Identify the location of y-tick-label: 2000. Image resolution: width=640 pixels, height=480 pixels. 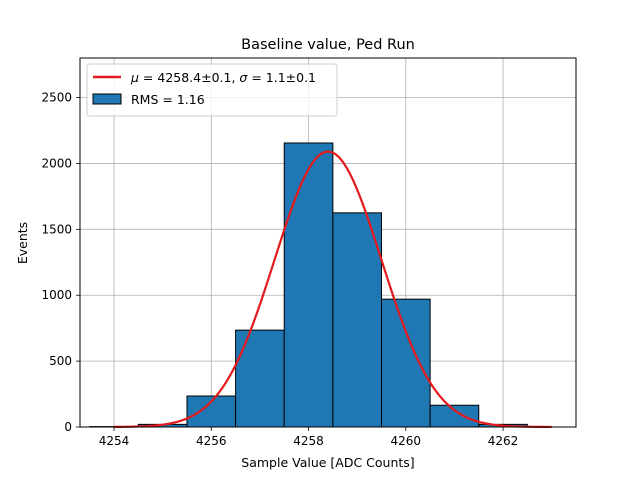
(56, 163).